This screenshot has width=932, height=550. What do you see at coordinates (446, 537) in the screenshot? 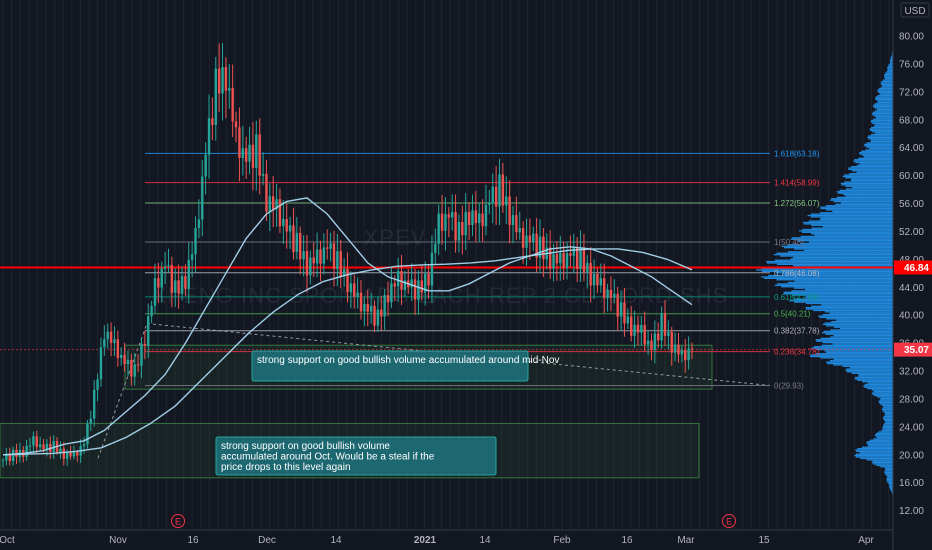
I see `time-axis: Oct Nov 16 Dec 14 2021 14 Feb 16 Mar 15 Apr` at bounding box center [446, 537].